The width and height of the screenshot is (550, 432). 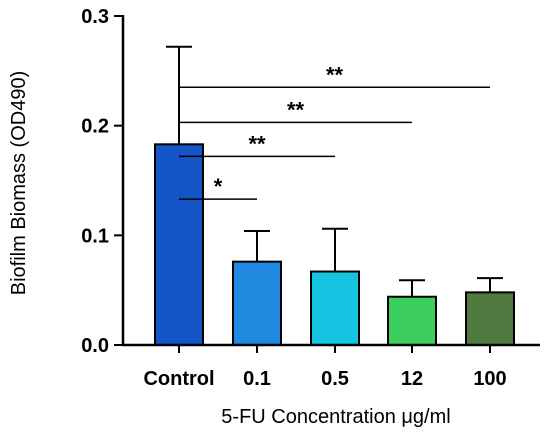 What do you see at coordinates (179, 244) in the screenshot?
I see `bar-control` at bounding box center [179, 244].